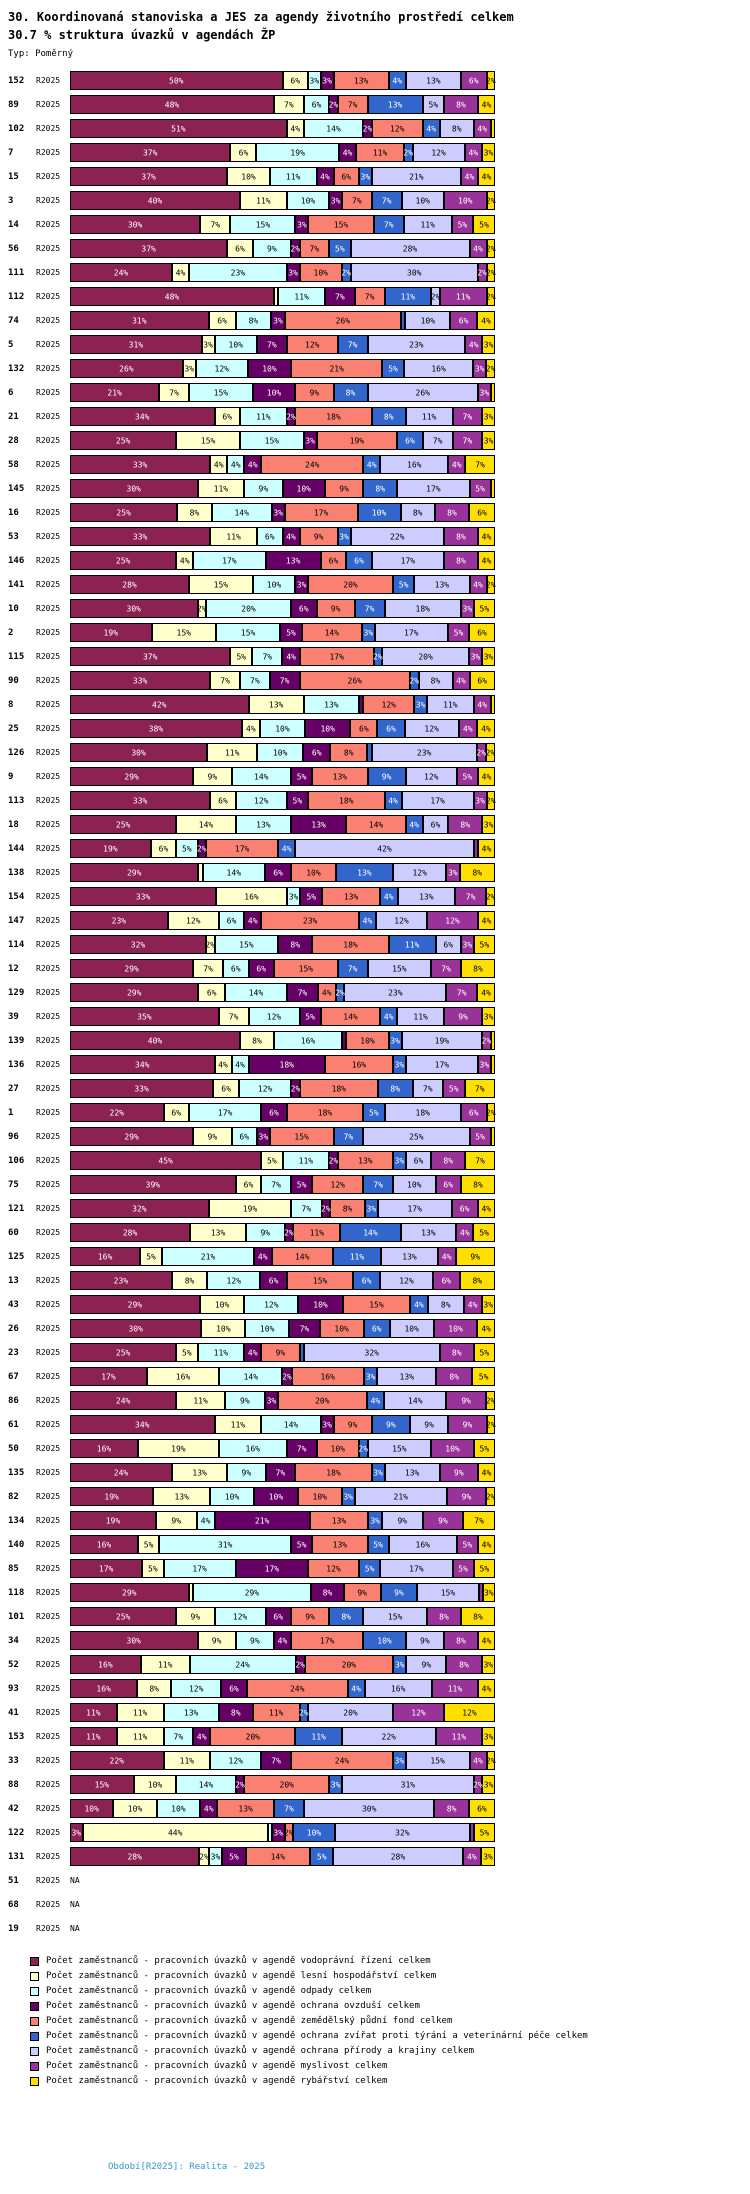  I want to click on bar-segment: 34%, so click(142, 416).